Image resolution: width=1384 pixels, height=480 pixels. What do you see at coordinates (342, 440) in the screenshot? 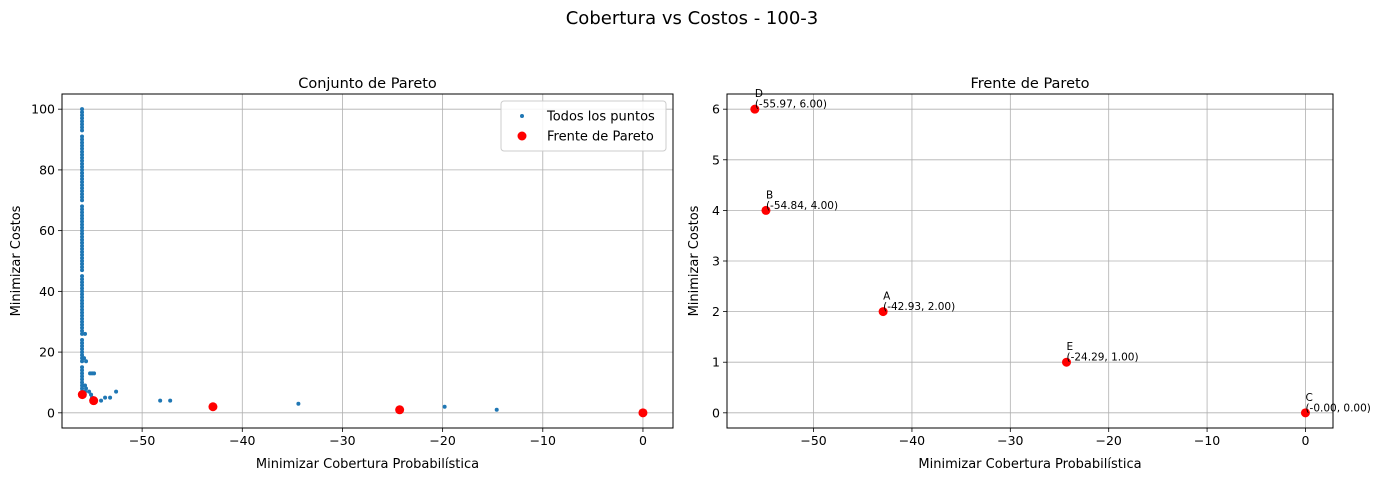
I see `x-tick-label: −30` at bounding box center [342, 440].